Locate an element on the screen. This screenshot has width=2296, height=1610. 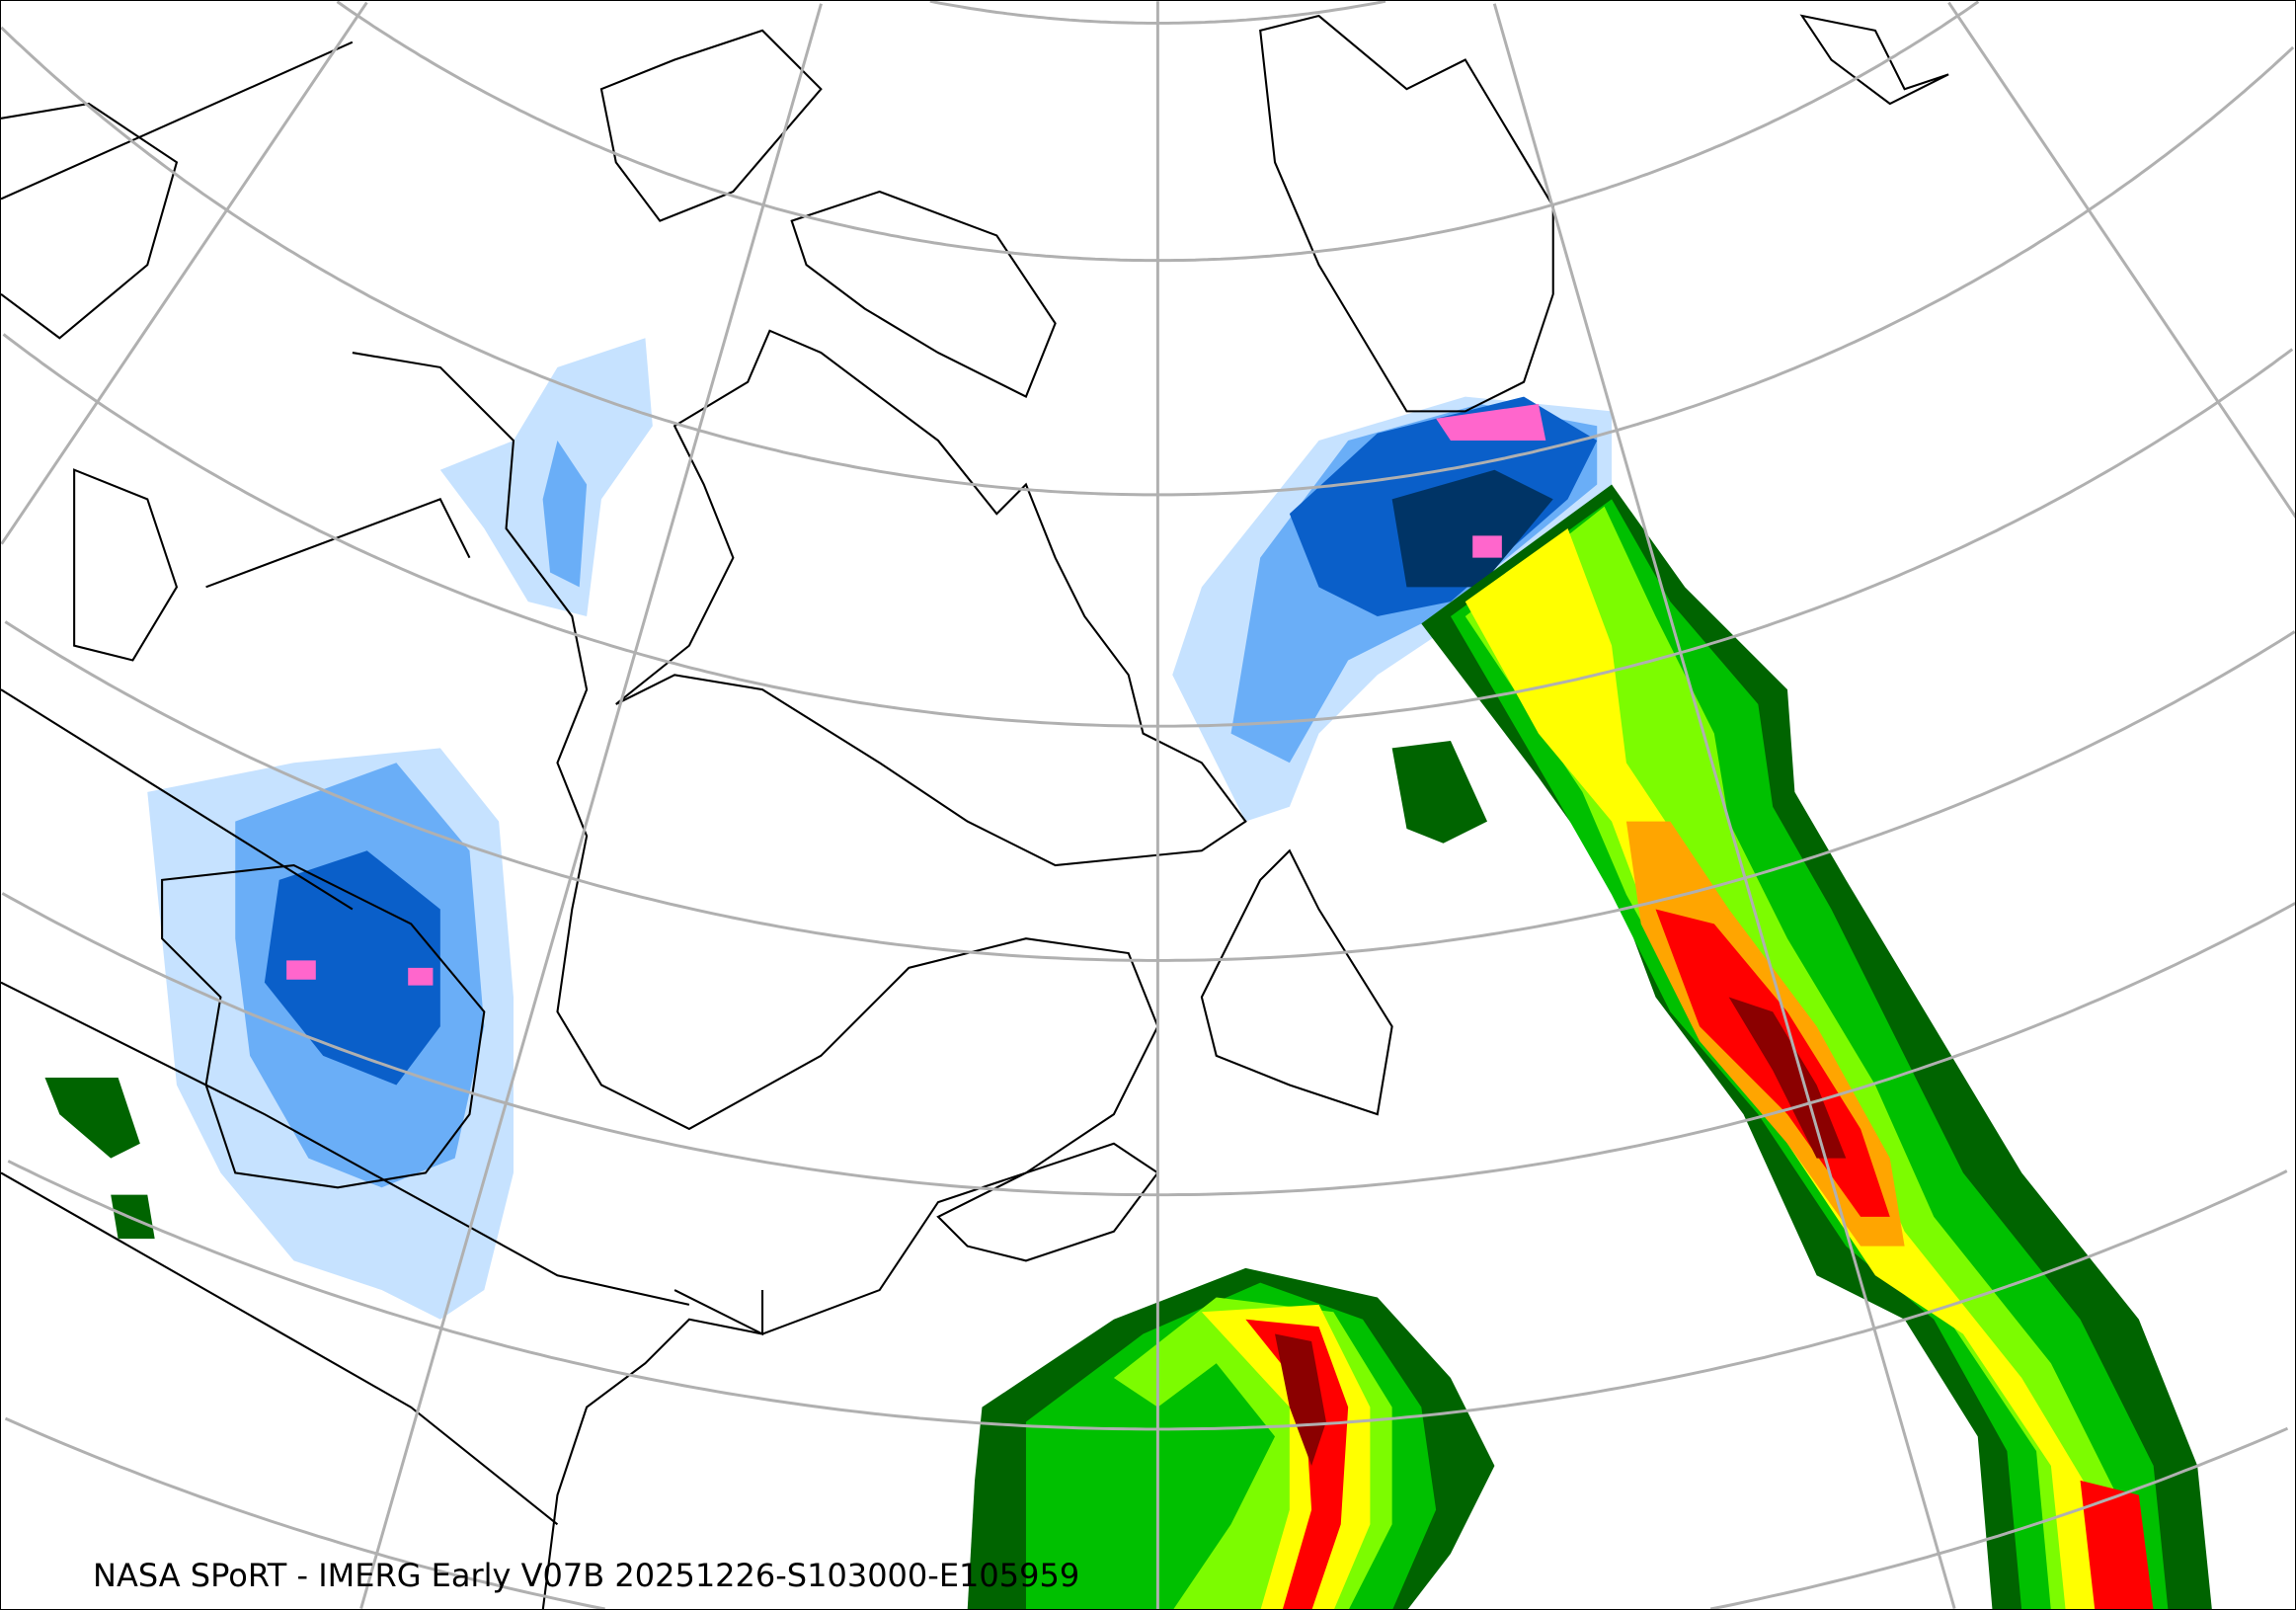
precip-snow-heavy is located at coordinates (352, 968).